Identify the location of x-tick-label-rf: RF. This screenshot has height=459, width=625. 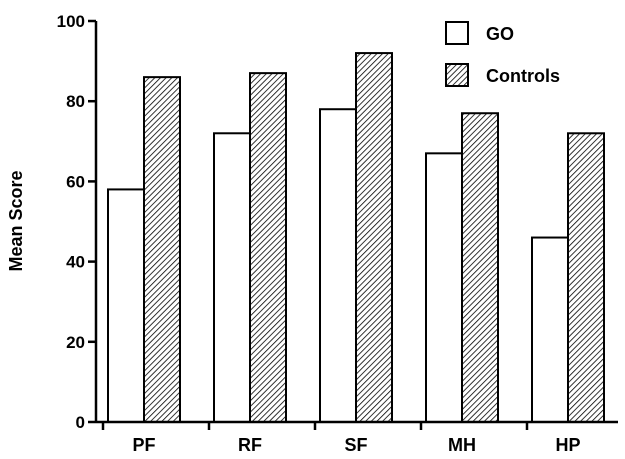
(250, 445).